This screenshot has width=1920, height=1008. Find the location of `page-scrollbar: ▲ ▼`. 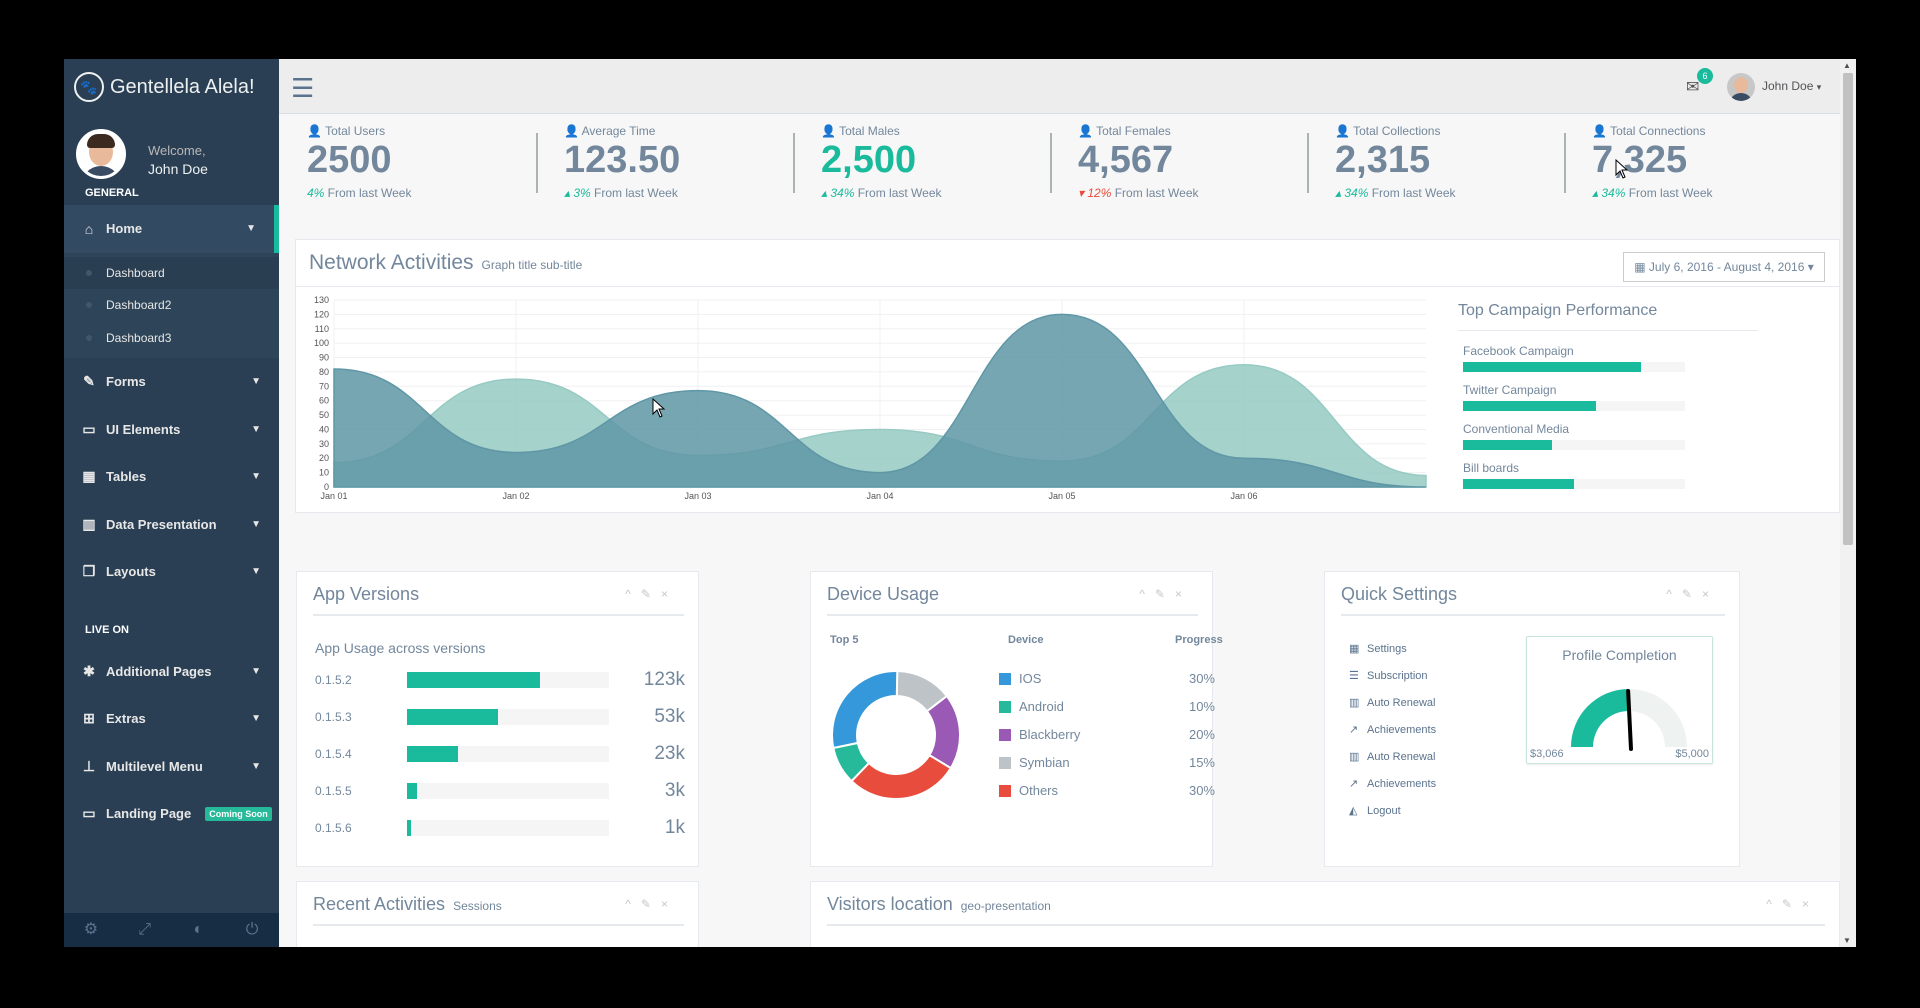

page-scrollbar: ▲ ▼ is located at coordinates (1848, 503).